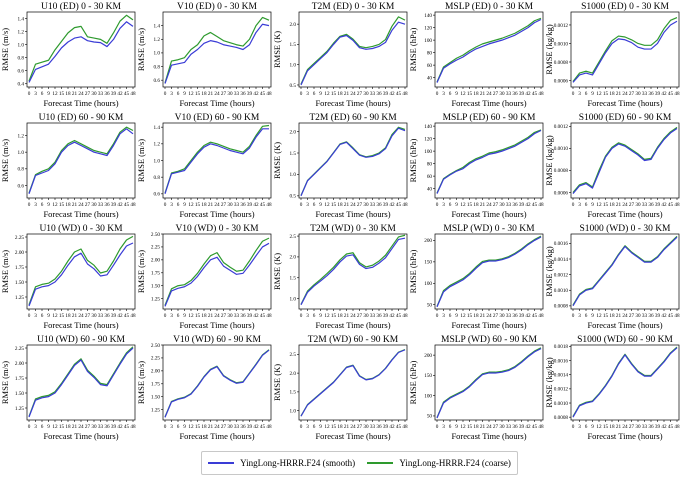 The height and width of the screenshot is (480, 685). I want to click on chart-title: V10 (ED) 60 - 90 KM, so click(217, 117).